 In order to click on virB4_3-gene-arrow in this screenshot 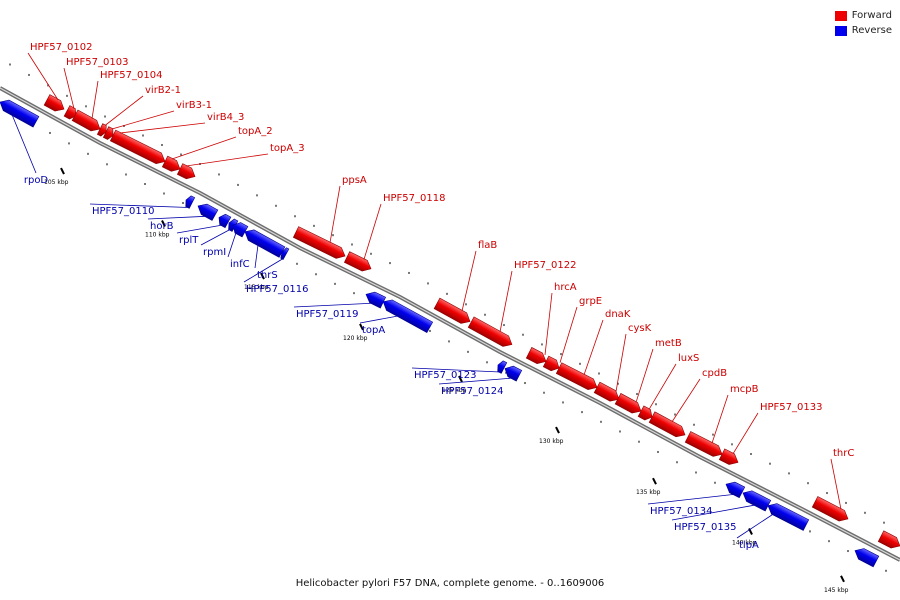, I will do `click(137, 147)`.